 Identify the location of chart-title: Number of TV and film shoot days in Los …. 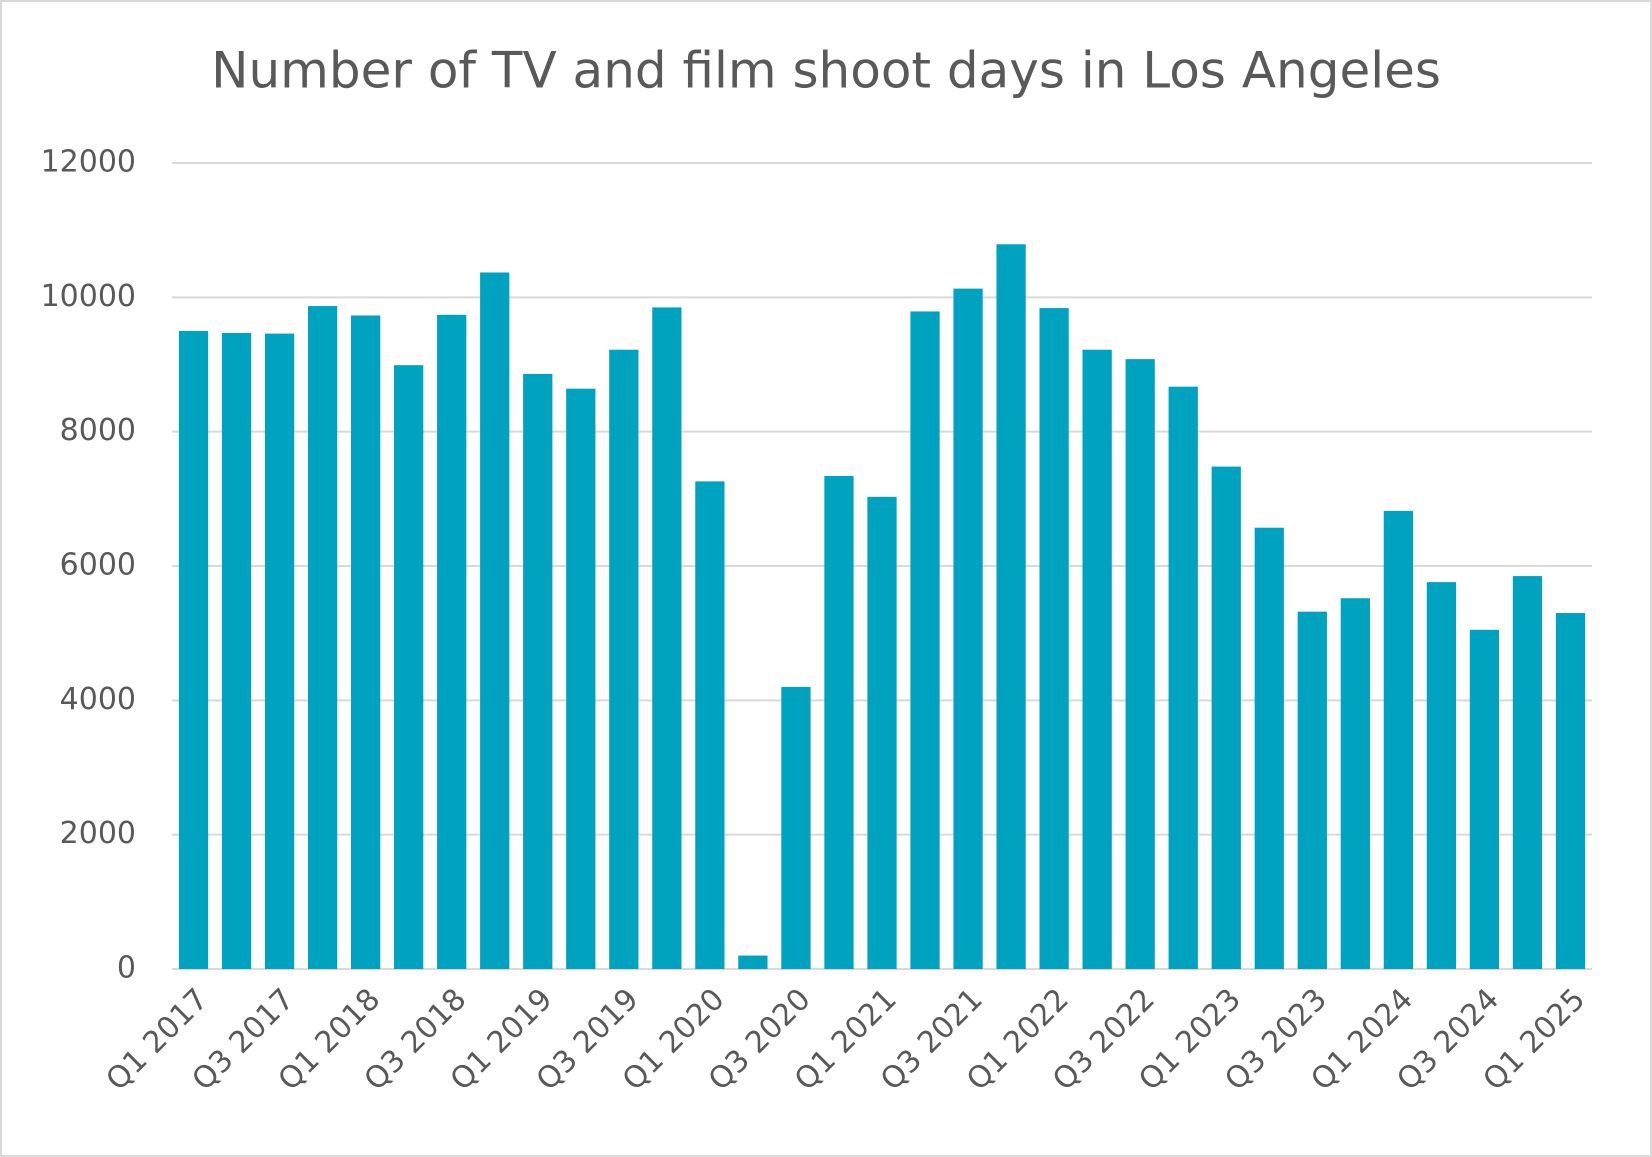
(826, 71).